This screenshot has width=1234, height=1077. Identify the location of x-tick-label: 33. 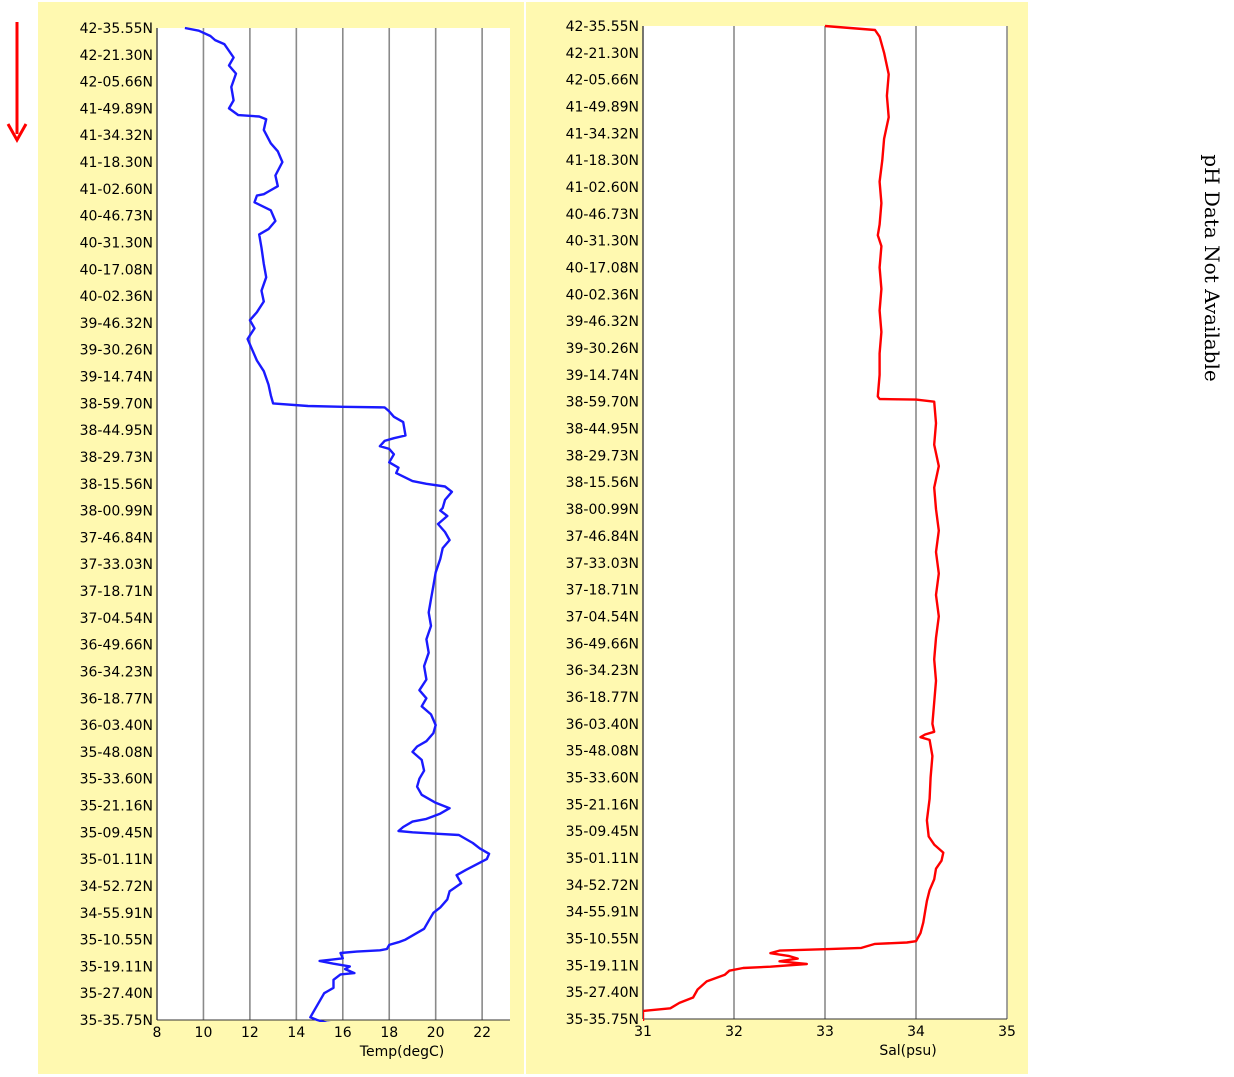
(825, 1032).